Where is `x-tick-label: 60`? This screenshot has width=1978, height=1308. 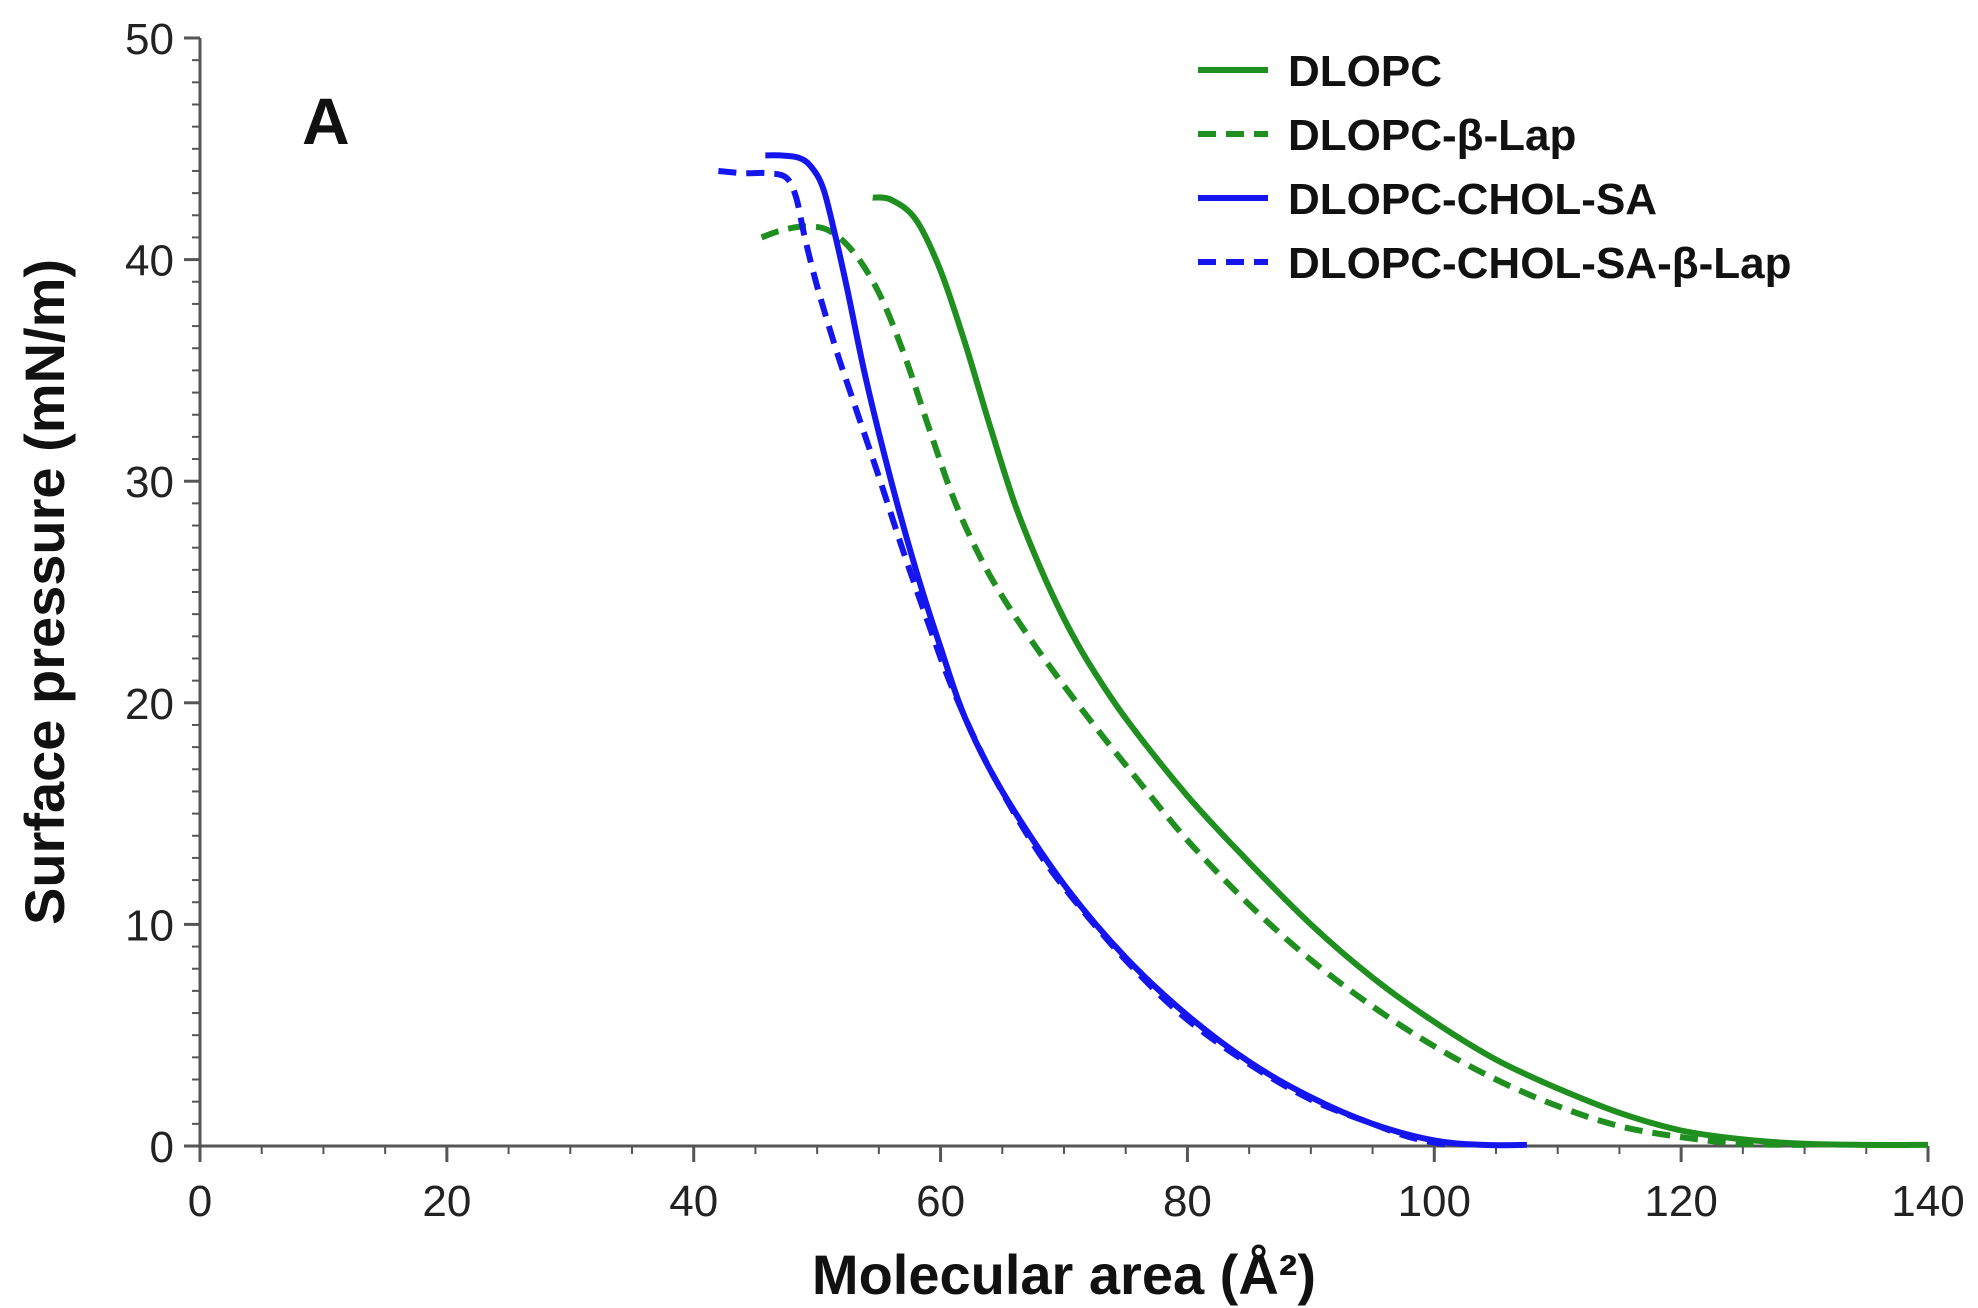 x-tick-label: 60 is located at coordinates (940, 1201).